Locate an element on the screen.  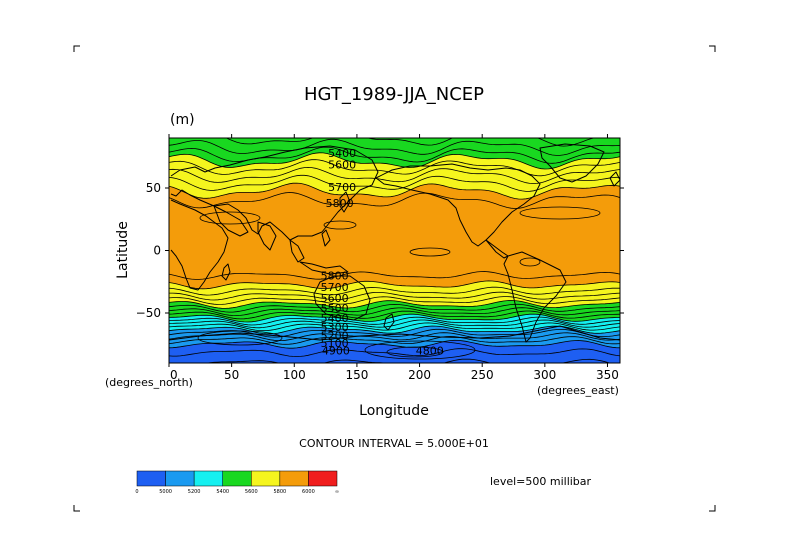
units-label: (m) is located at coordinates (182, 120).